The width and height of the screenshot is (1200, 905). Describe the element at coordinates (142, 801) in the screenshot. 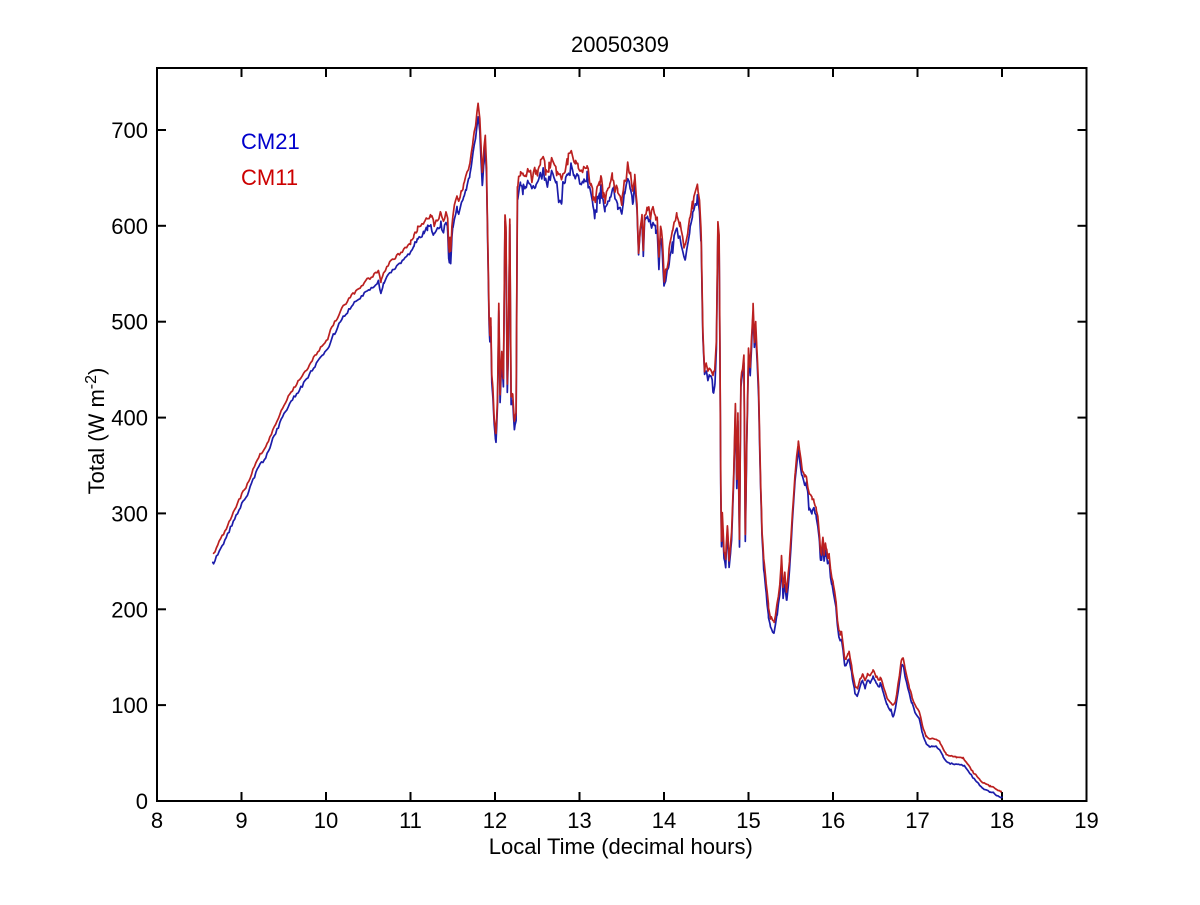

I see `svg-text: 0` at that location.